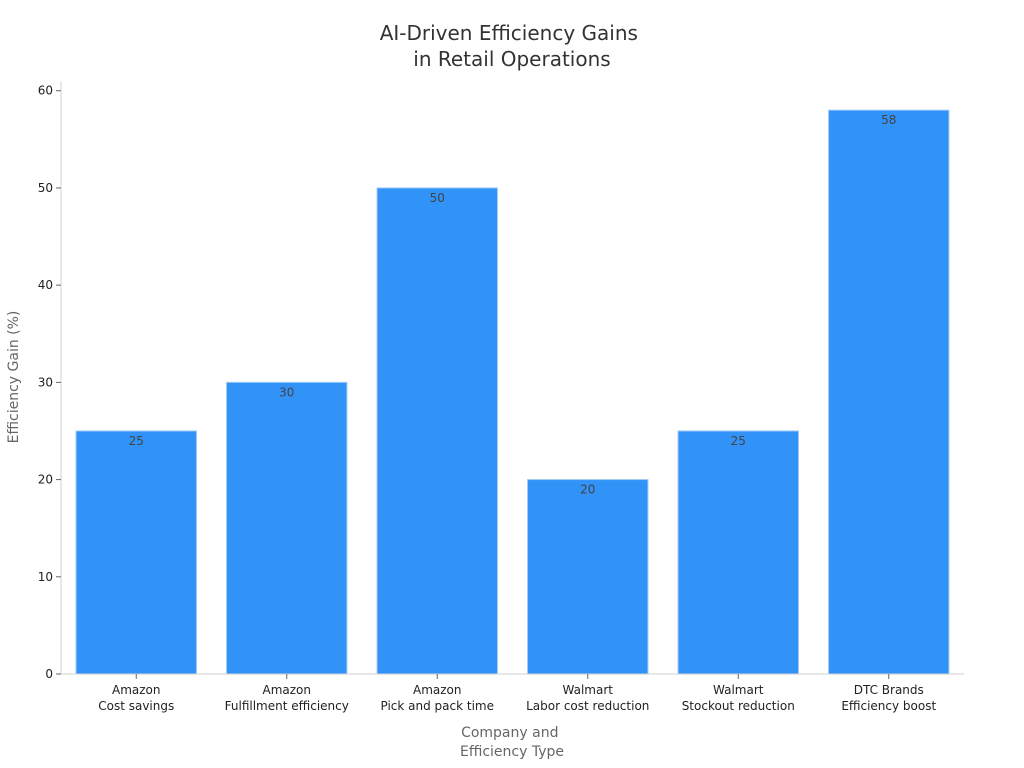 Image resolution: width=1024 pixels, height=768 pixels. What do you see at coordinates (45, 382) in the screenshot?
I see `y-tick-label: 30` at bounding box center [45, 382].